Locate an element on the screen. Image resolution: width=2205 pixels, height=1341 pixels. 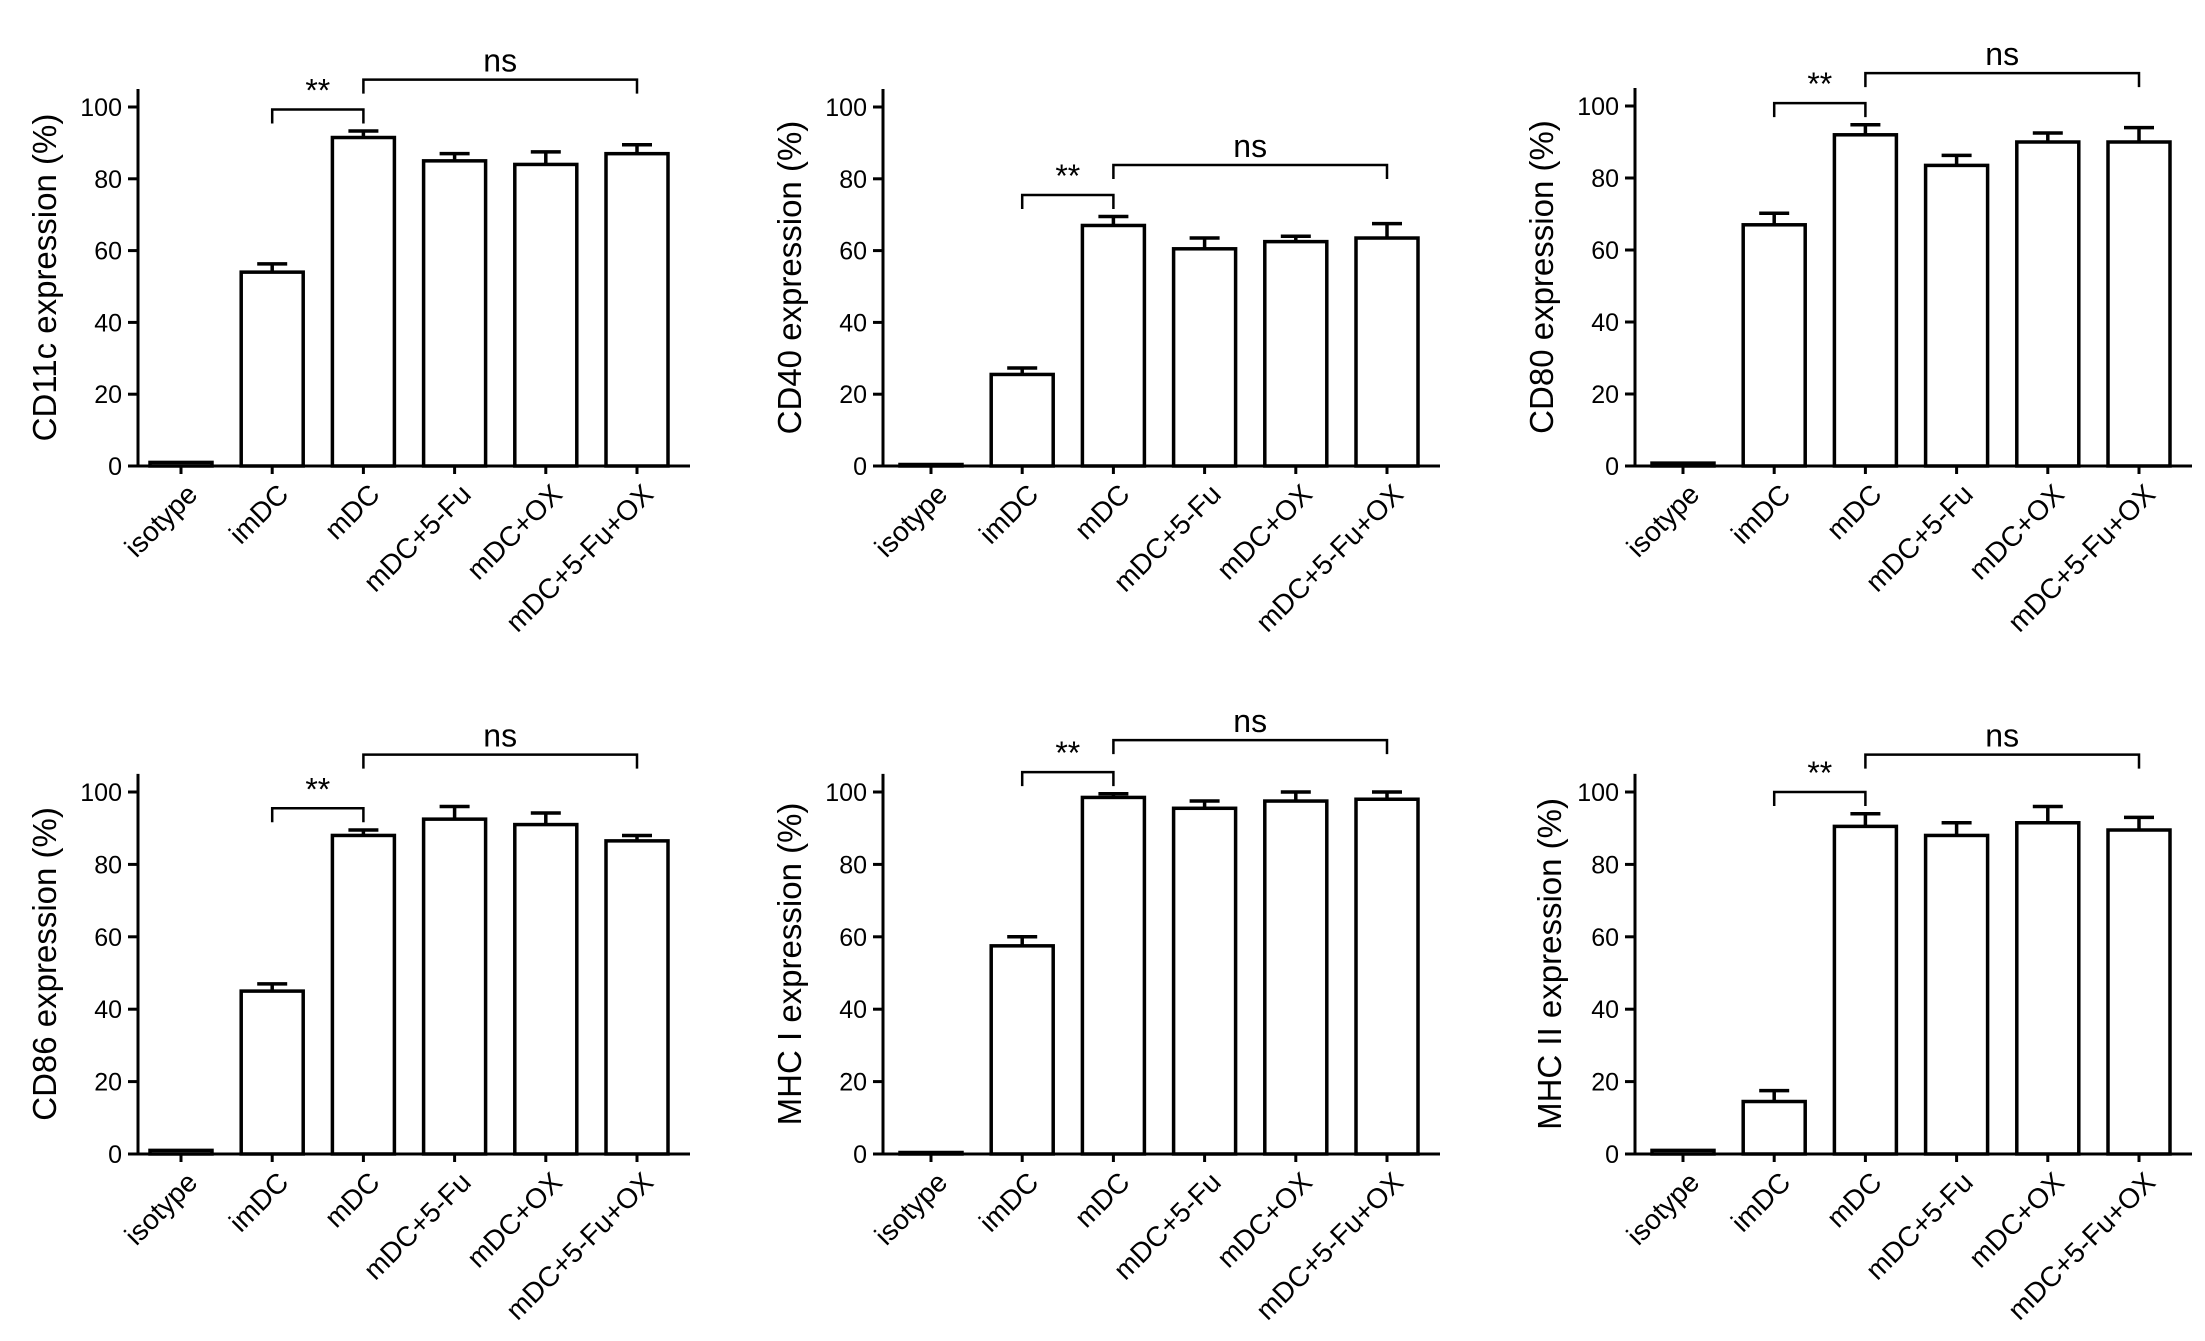
y-axis-label: CD80 expression (%) is located at coordinates (1541, 277).